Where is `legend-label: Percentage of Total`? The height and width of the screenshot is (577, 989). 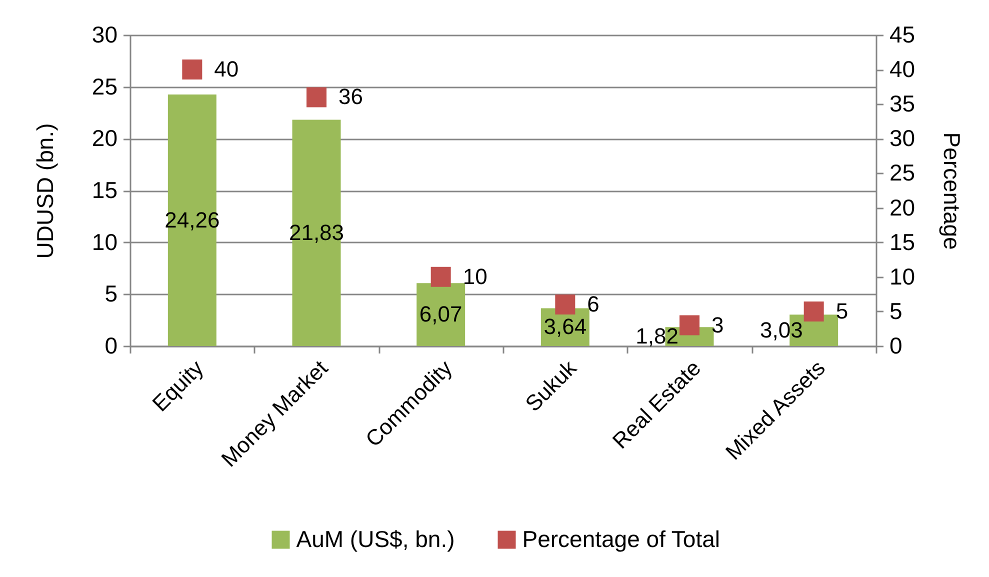
legend-label: Percentage of Total is located at coordinates (621, 539).